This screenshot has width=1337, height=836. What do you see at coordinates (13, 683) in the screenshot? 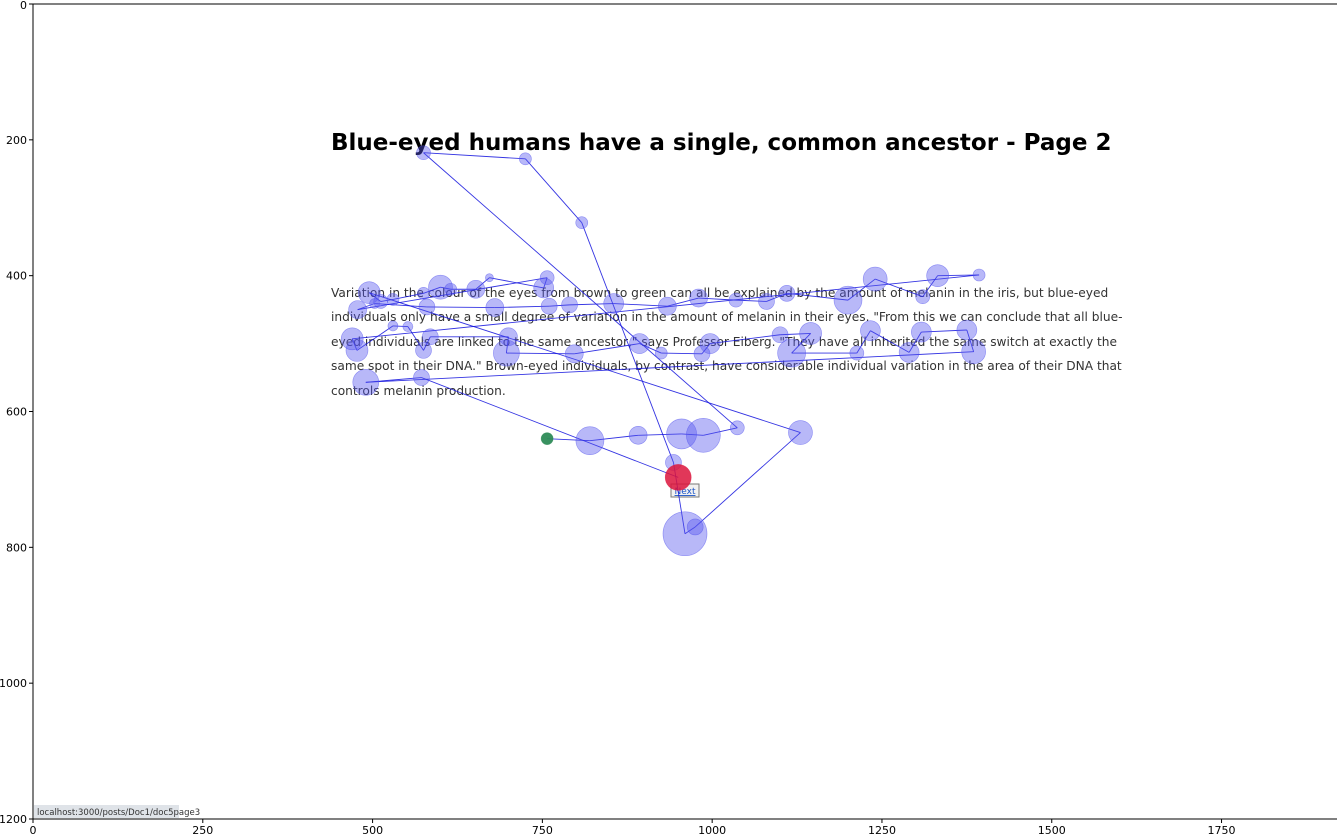
I see `y-tick-label: 1000` at bounding box center [13, 683].